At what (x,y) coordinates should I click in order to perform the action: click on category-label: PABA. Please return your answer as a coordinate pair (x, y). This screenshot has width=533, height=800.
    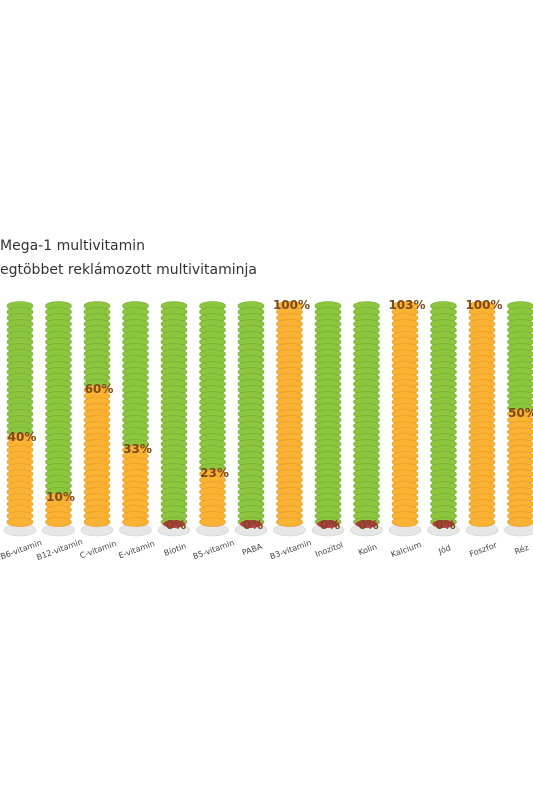
    Looking at the image, I should click on (252, 550).